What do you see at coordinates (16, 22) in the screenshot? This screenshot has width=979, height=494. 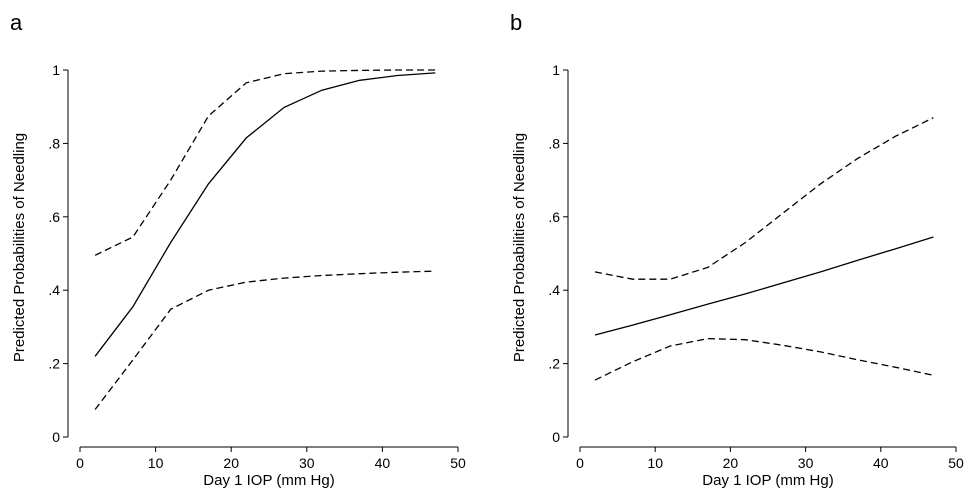 I see `panel-letter: a` at bounding box center [16, 22].